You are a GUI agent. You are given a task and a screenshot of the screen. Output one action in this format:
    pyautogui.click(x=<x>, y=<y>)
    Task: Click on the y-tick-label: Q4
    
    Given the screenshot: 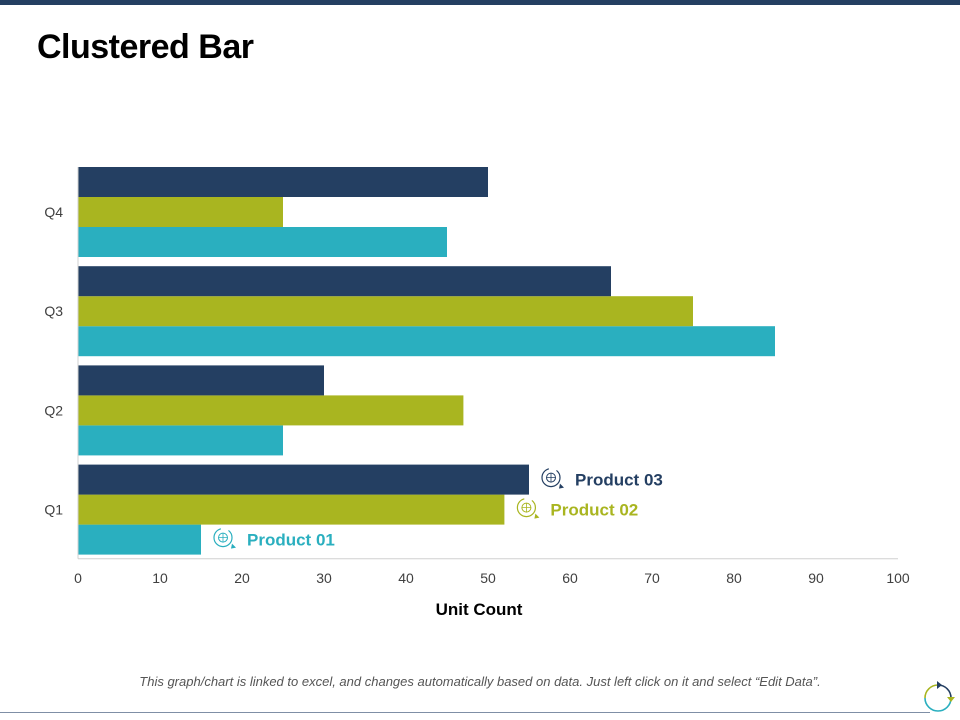 What is the action you would take?
    pyautogui.click(x=53, y=212)
    